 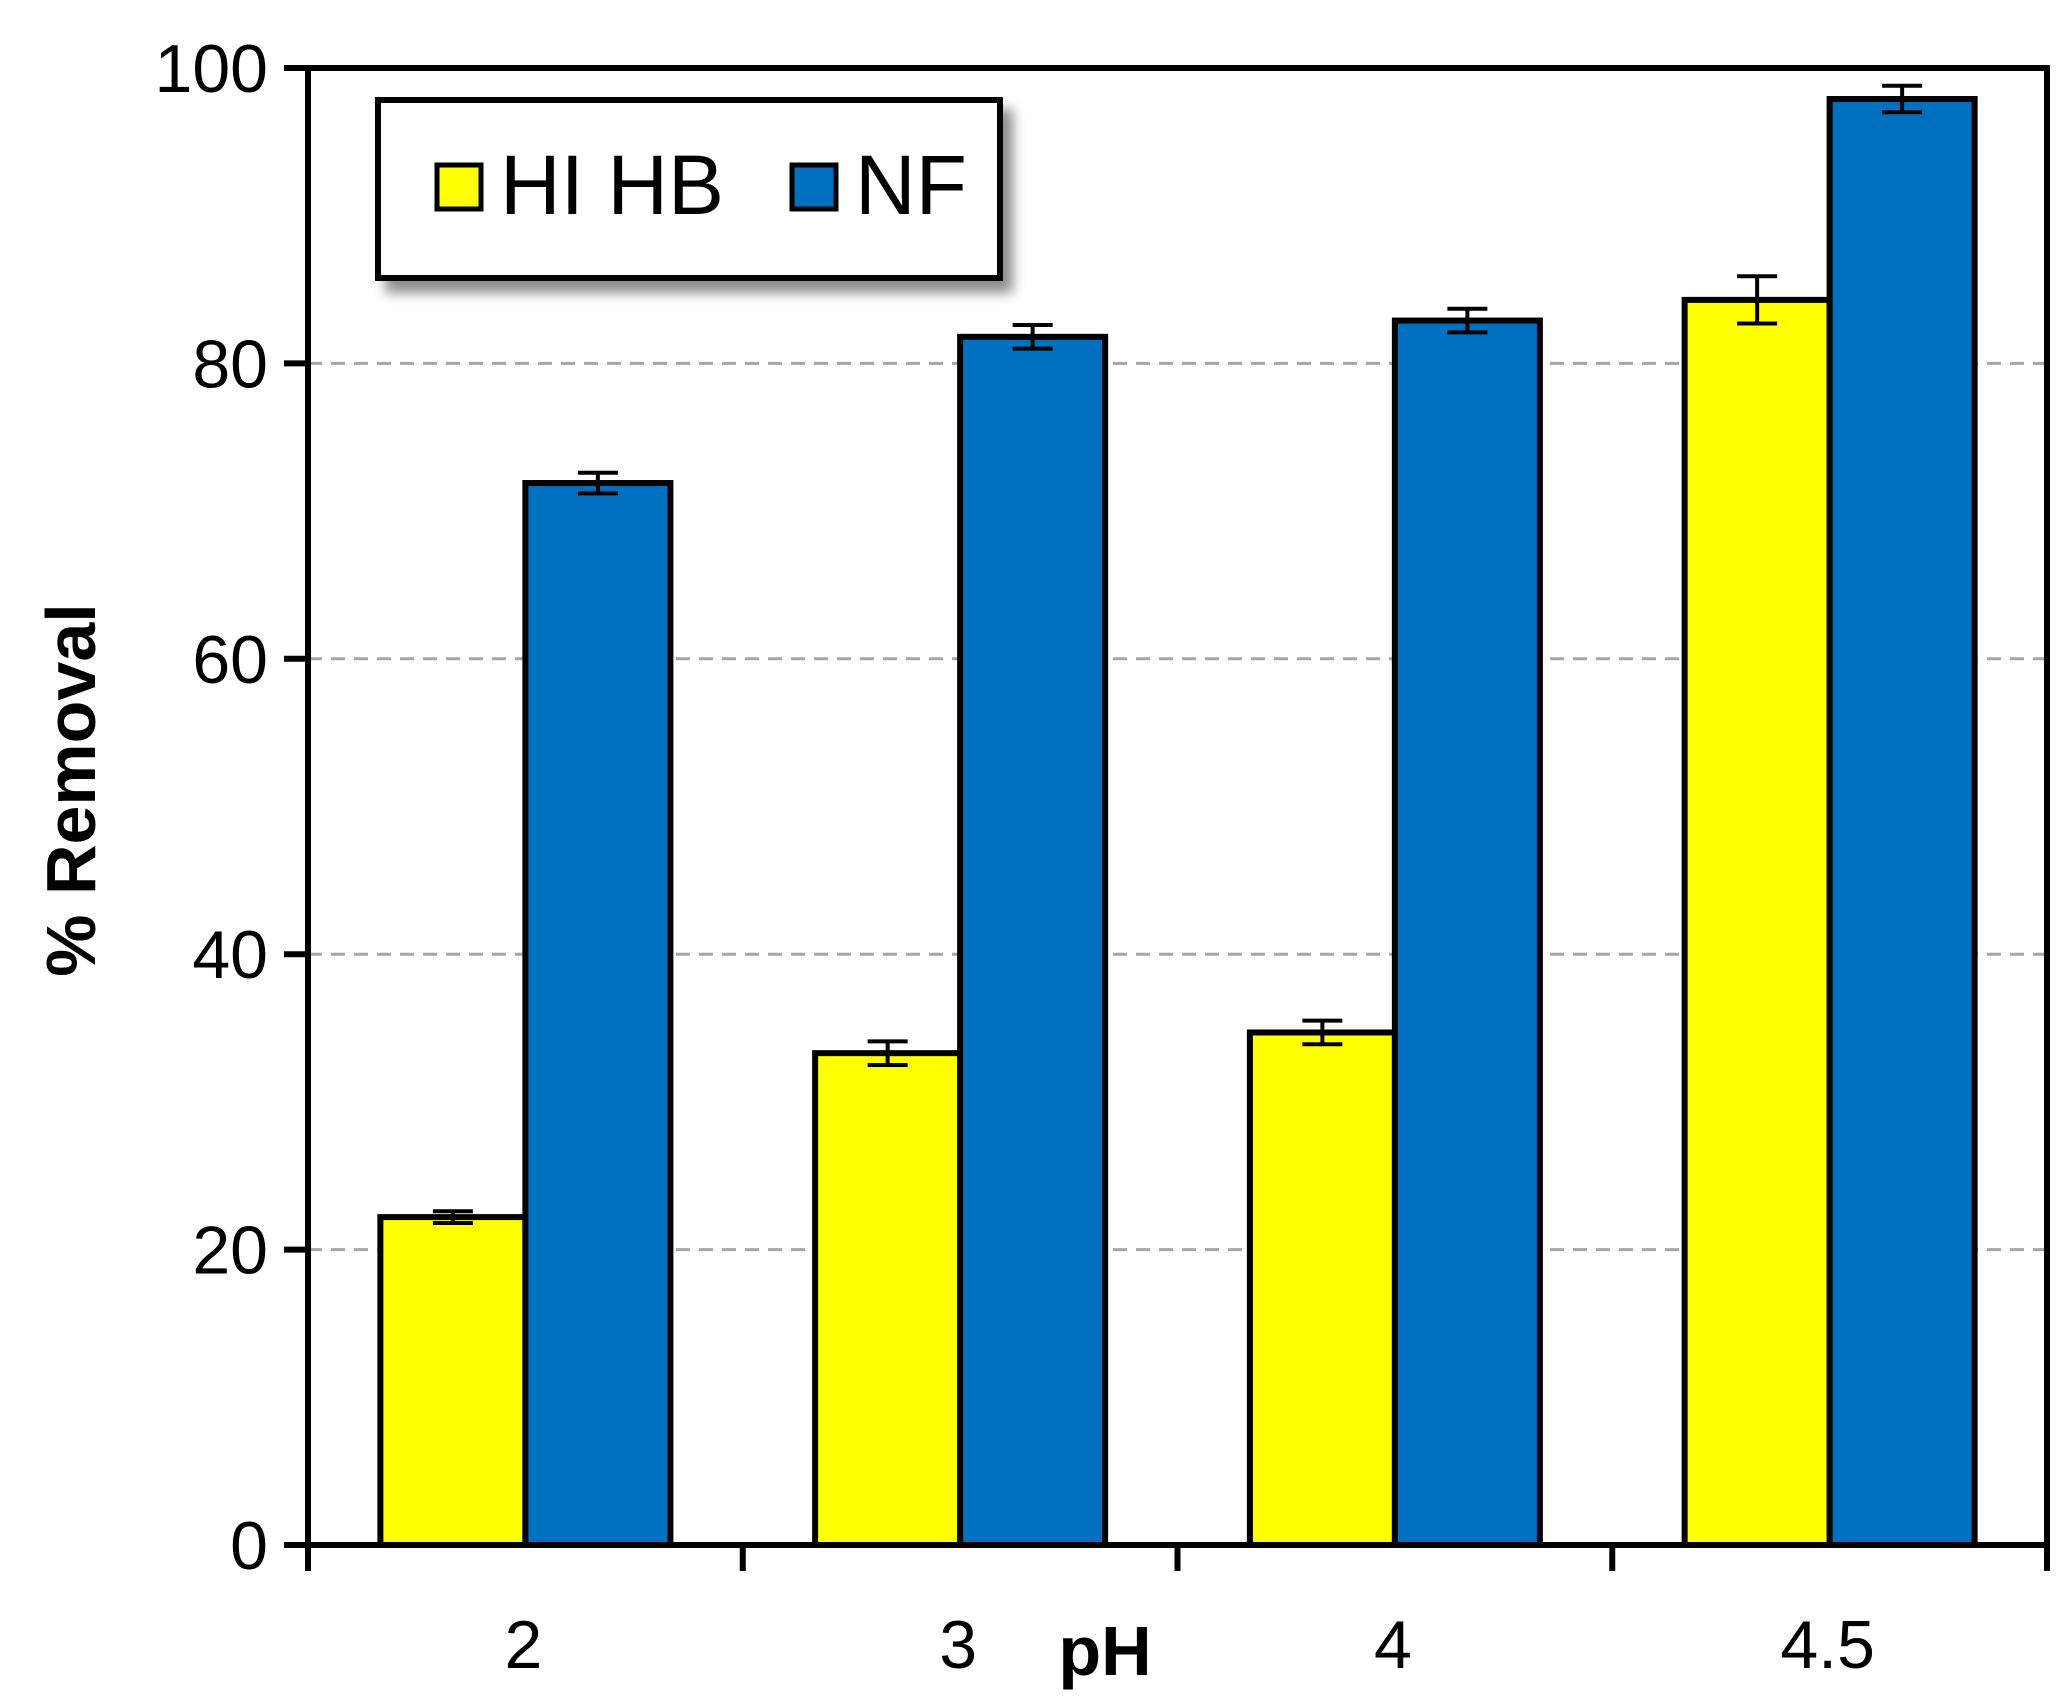 I want to click on legend-swatch-nf, so click(x=814, y=187).